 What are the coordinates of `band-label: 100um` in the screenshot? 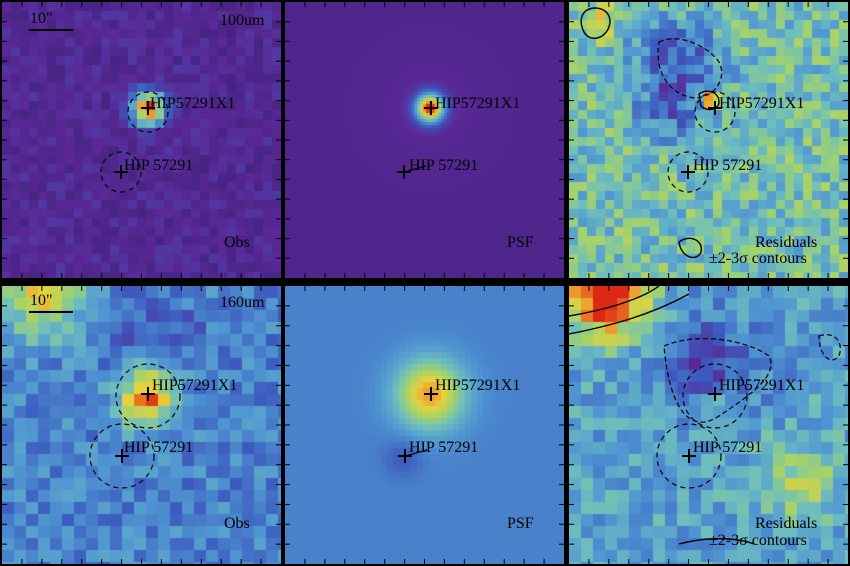 It's located at (242, 20).